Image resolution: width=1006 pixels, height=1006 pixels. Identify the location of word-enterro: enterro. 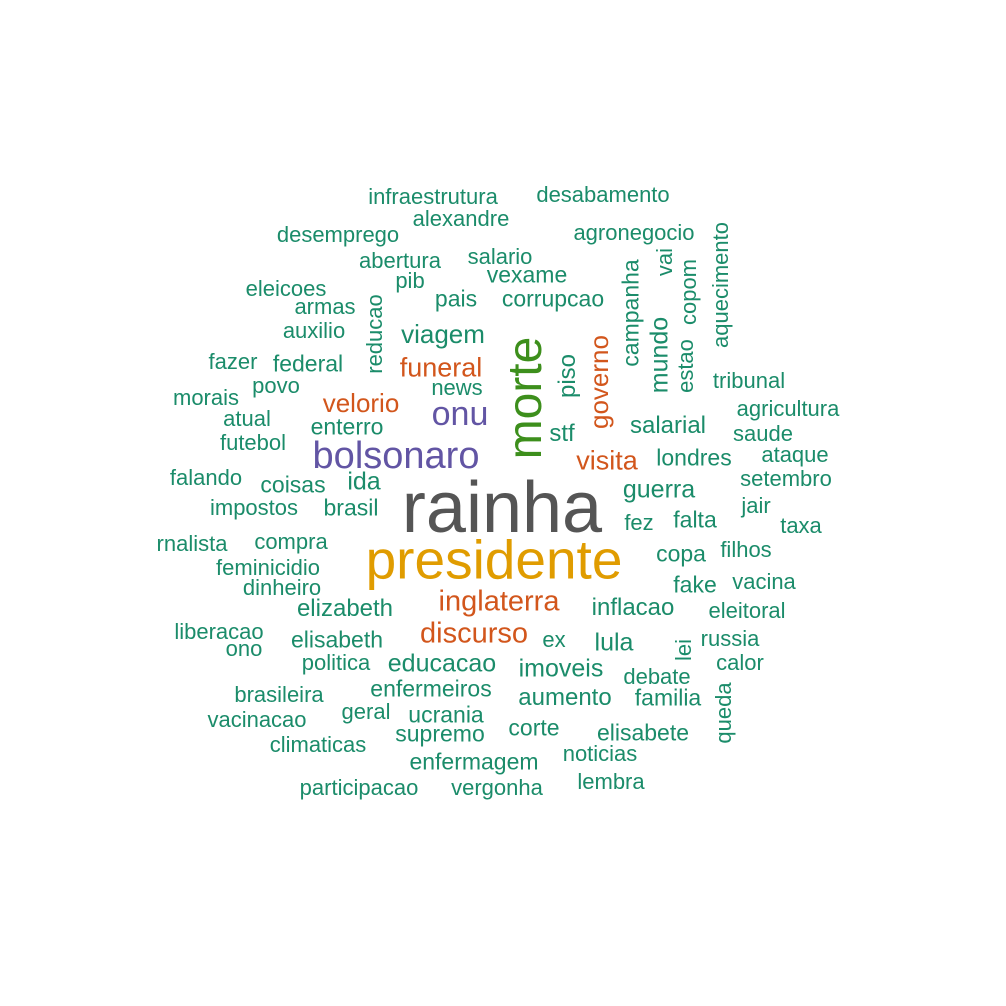
(347, 426).